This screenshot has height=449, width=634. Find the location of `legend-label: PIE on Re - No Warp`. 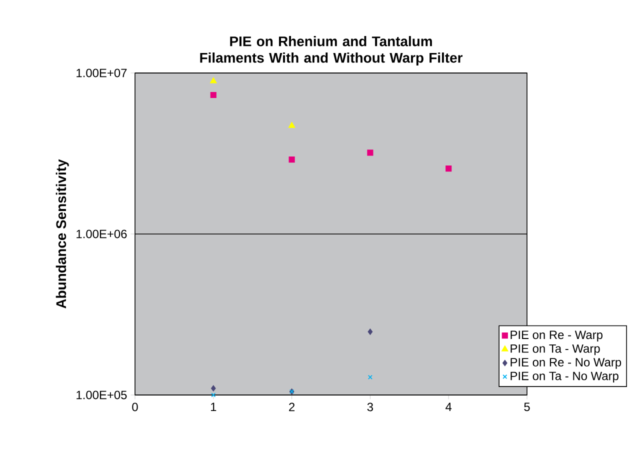

legend-label: PIE on Re - No Warp is located at coordinates (566, 363).